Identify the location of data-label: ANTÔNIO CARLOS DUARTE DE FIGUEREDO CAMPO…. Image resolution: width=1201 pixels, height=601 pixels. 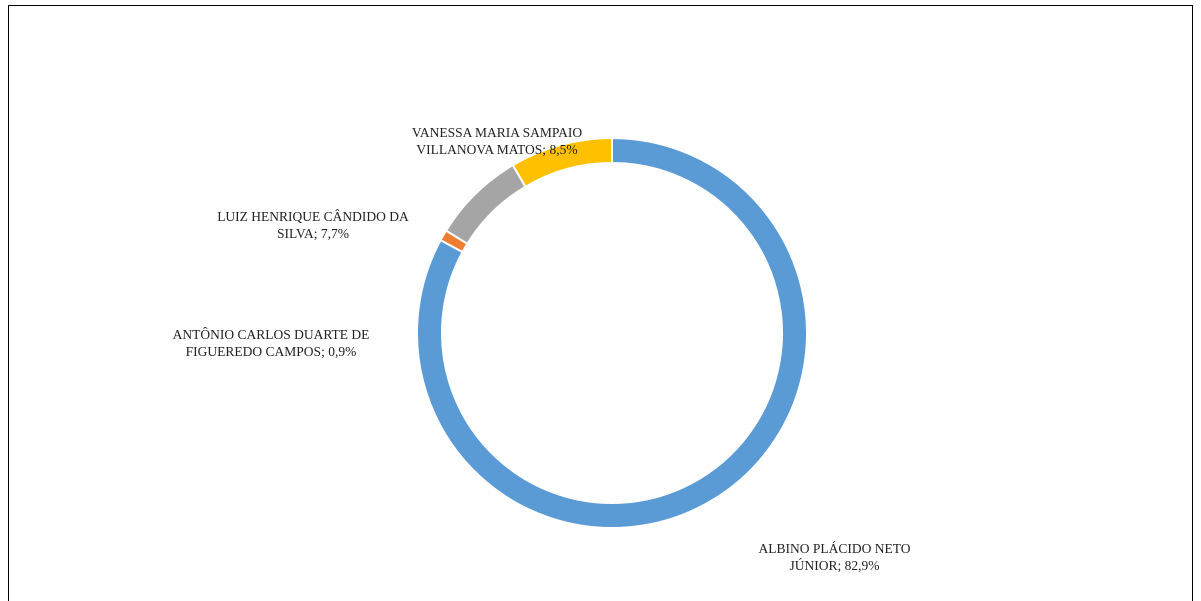
(271, 343).